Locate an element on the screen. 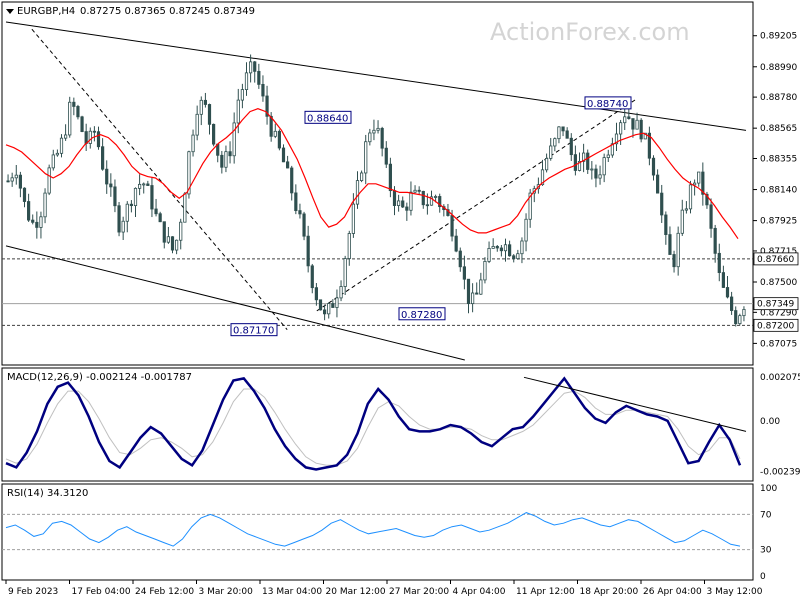 The width and height of the screenshot is (800, 600). trendline is located at coordinates (235, 303).